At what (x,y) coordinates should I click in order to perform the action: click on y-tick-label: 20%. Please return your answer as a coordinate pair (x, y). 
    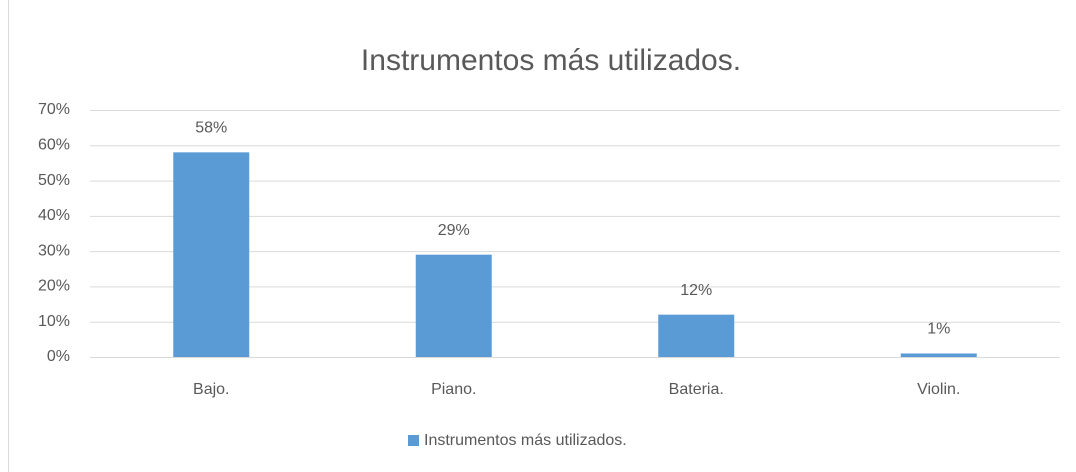
    Looking at the image, I should click on (54, 286).